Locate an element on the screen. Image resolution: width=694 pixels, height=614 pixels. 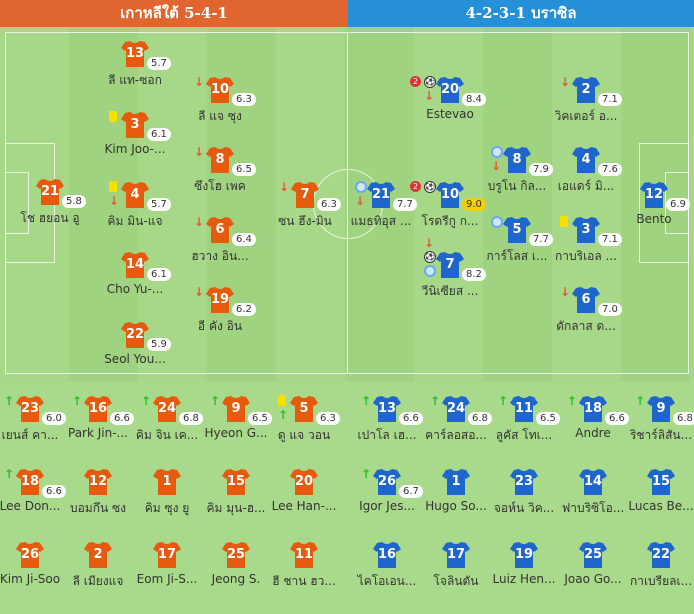
away-bench-player: 11 6.5 ลูคัส โทเ... ↑ is located at coordinates (524, 418).